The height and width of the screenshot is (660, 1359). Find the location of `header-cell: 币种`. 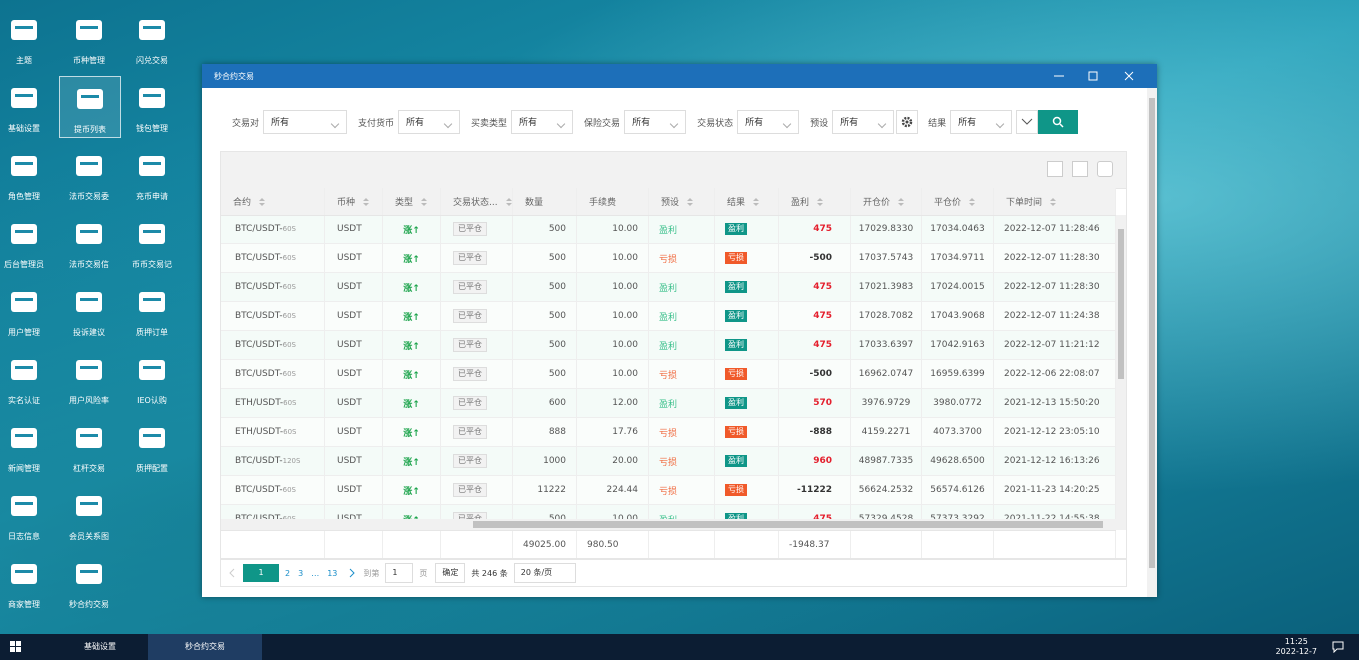

header-cell: 币种 is located at coordinates (354, 201).